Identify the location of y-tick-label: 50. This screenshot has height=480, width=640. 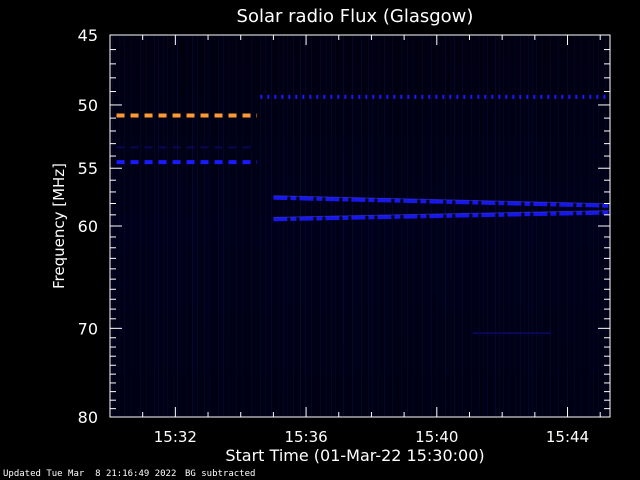
(88, 105).